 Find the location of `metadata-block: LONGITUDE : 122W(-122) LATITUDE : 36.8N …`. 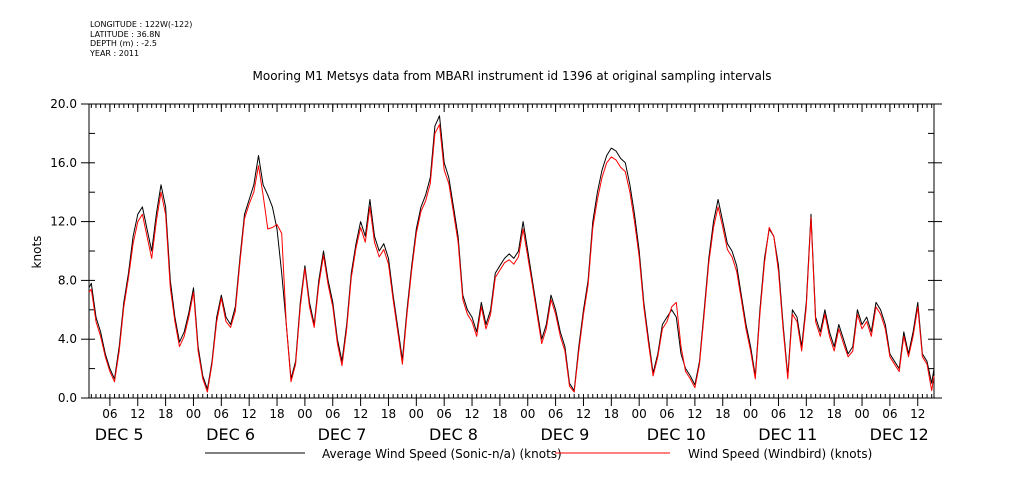

metadata-block: LONGITUDE : 122W(-122) LATITUDE : 36.8N … is located at coordinates (141, 39).